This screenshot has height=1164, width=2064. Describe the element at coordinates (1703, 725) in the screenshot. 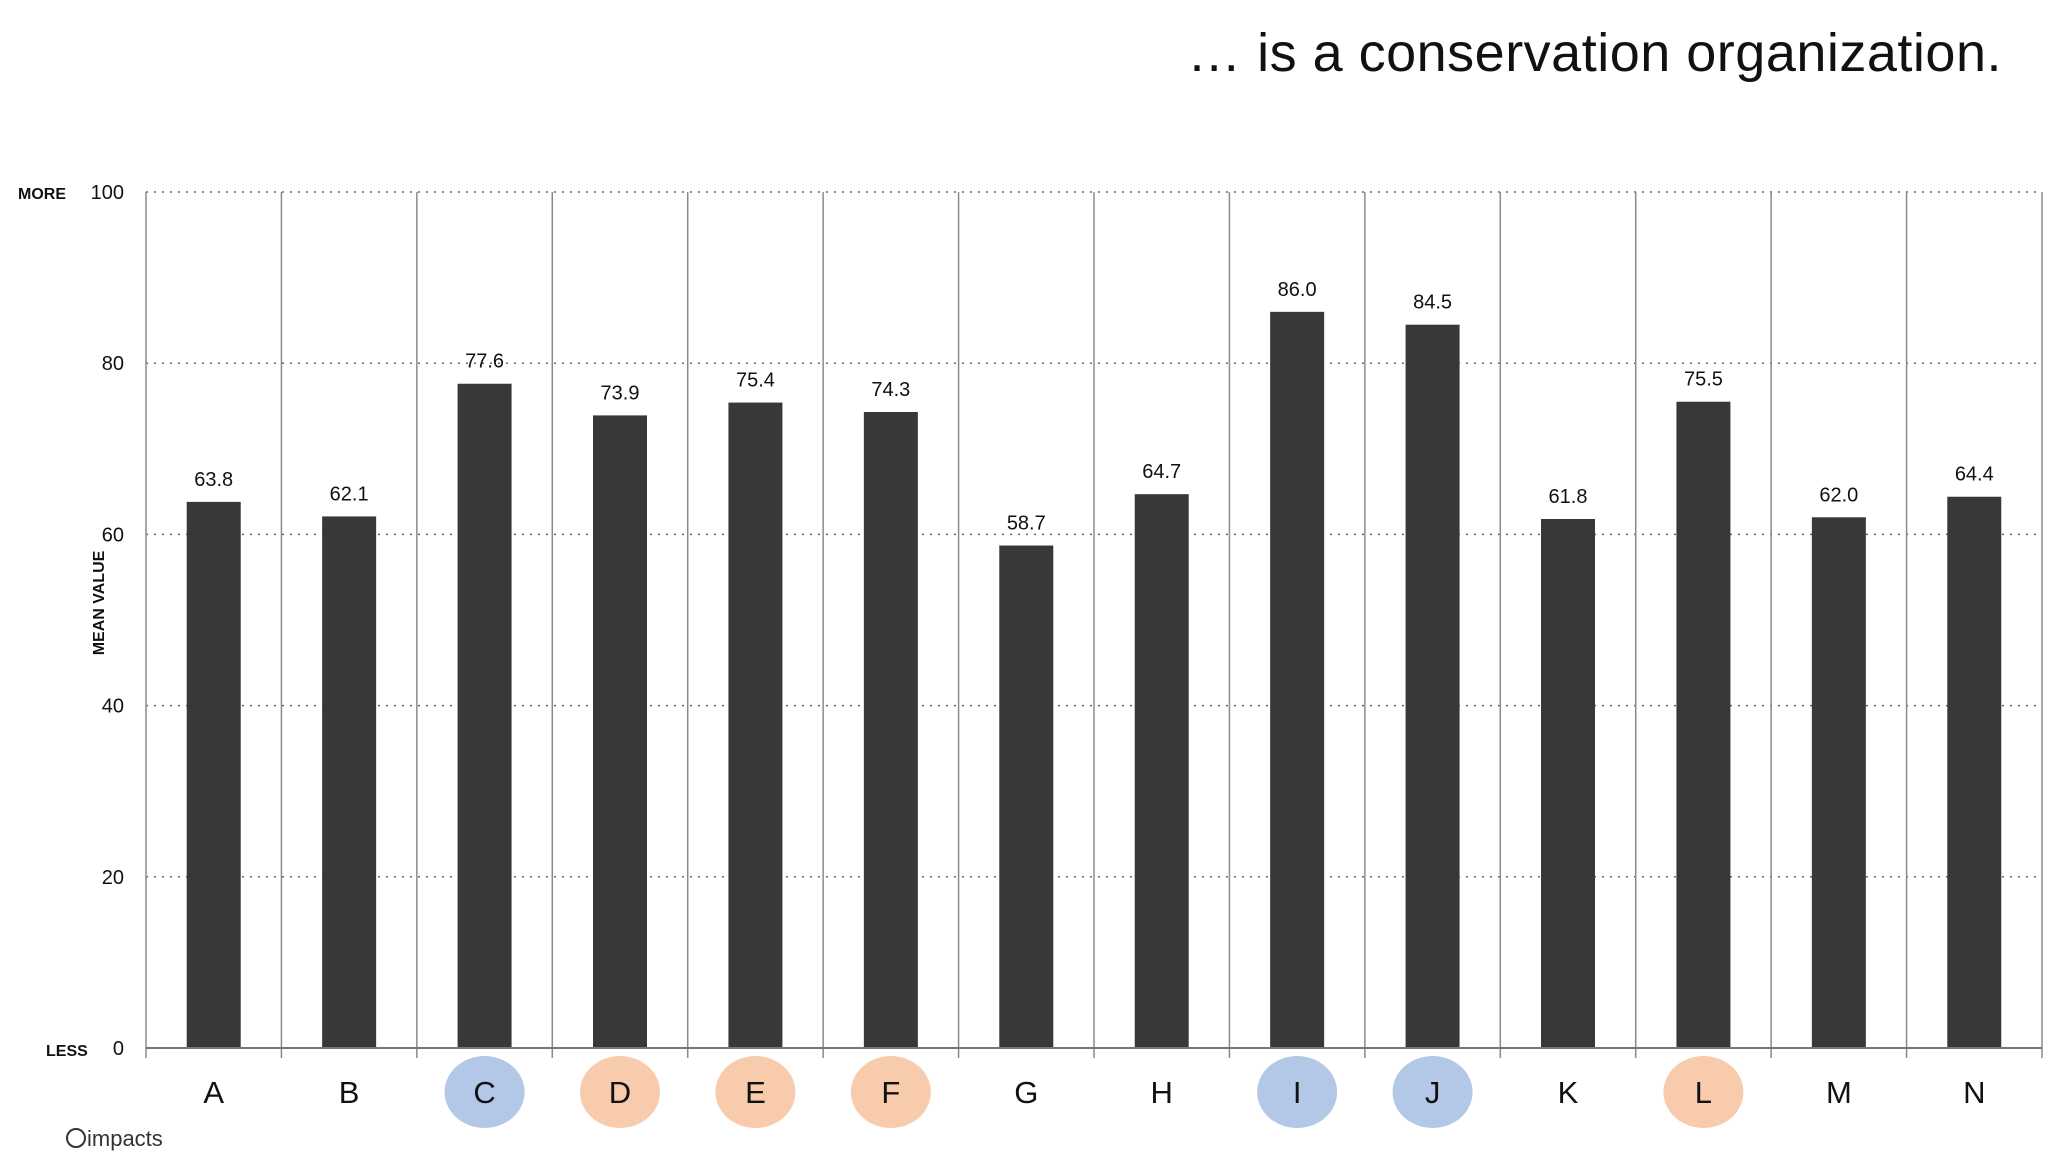

I see `bar-l` at that location.